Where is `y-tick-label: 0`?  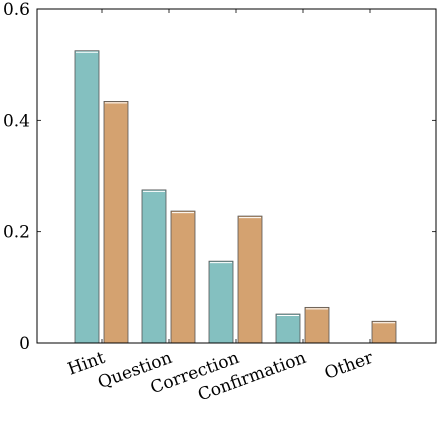 y-tick-label: 0 is located at coordinates (24, 344).